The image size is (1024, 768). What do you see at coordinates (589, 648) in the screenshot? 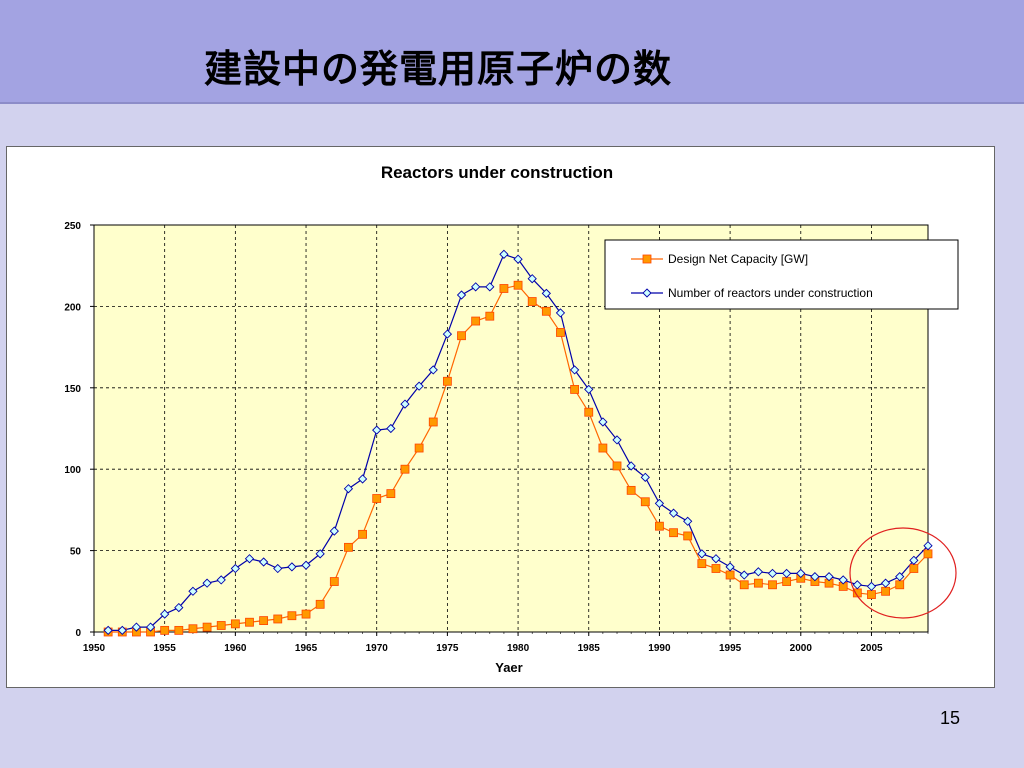
I see `x-tick-label: 1985` at bounding box center [589, 648].